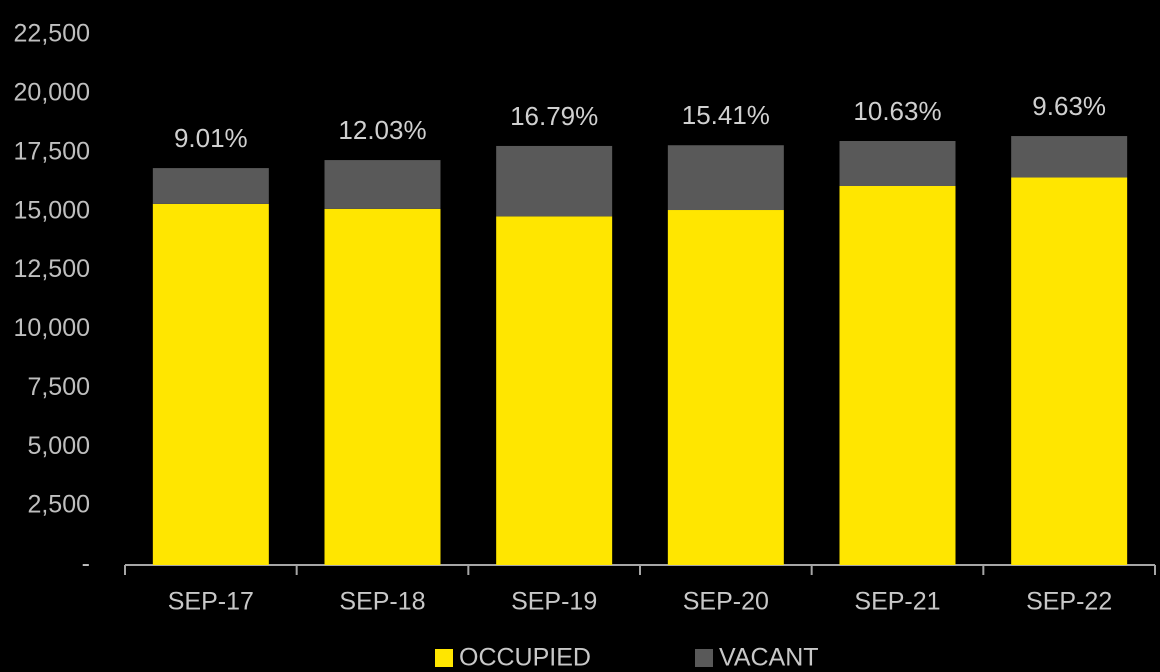 This screenshot has height=672, width=1160. I want to click on legend-label: VACANT, so click(769, 658).